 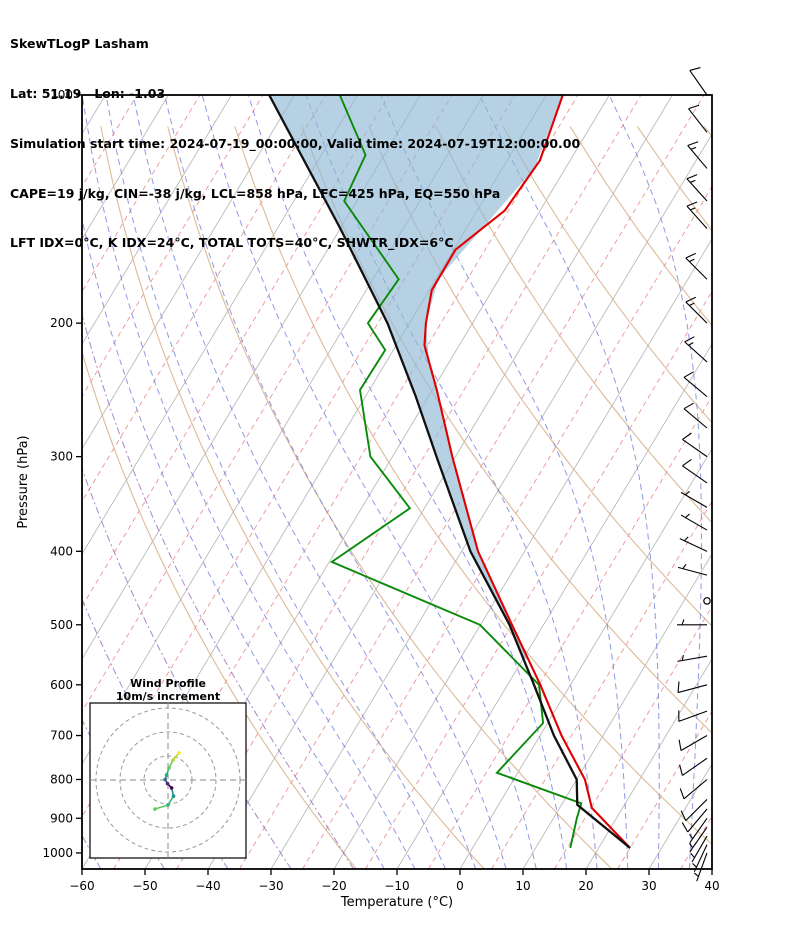 What do you see at coordinates (61, 736) in the screenshot?
I see `y-tick-label: 700` at bounding box center [61, 736].